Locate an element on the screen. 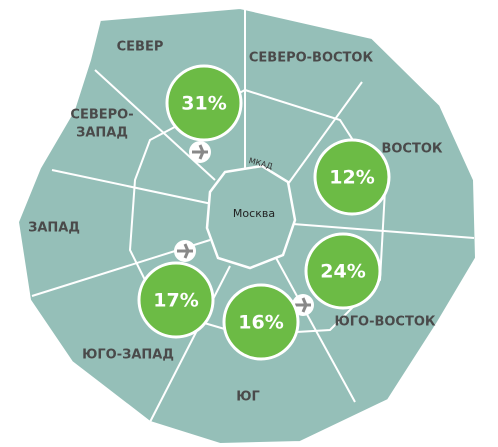 The height and width of the screenshot is (447, 498). city-label: Москва is located at coordinates (254, 213).